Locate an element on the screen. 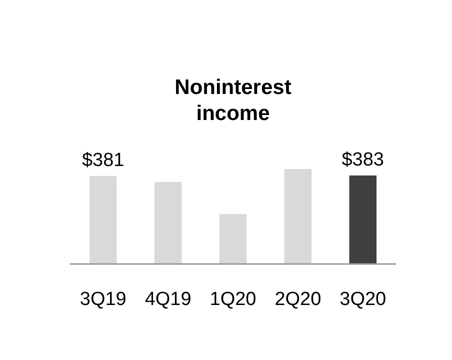  chart-title: Noninterest income is located at coordinates (233, 100).